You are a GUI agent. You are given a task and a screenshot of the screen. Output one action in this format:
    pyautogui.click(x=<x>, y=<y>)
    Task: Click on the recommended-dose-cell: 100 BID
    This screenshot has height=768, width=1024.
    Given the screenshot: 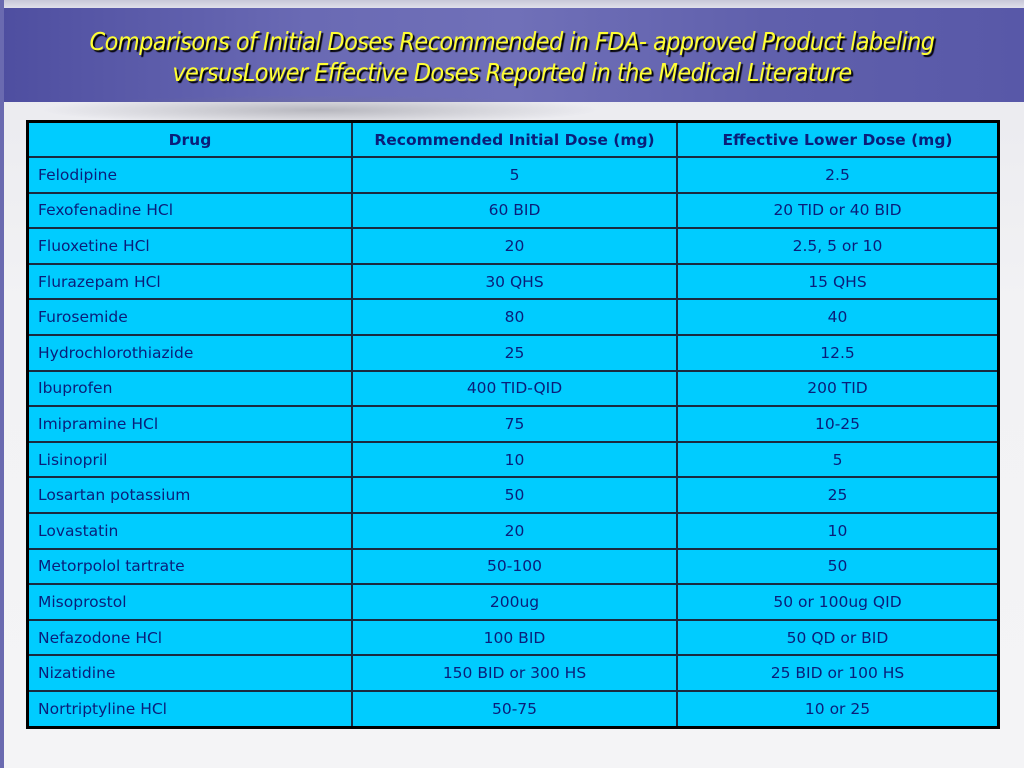 What is the action you would take?
    pyautogui.click(x=514, y=637)
    